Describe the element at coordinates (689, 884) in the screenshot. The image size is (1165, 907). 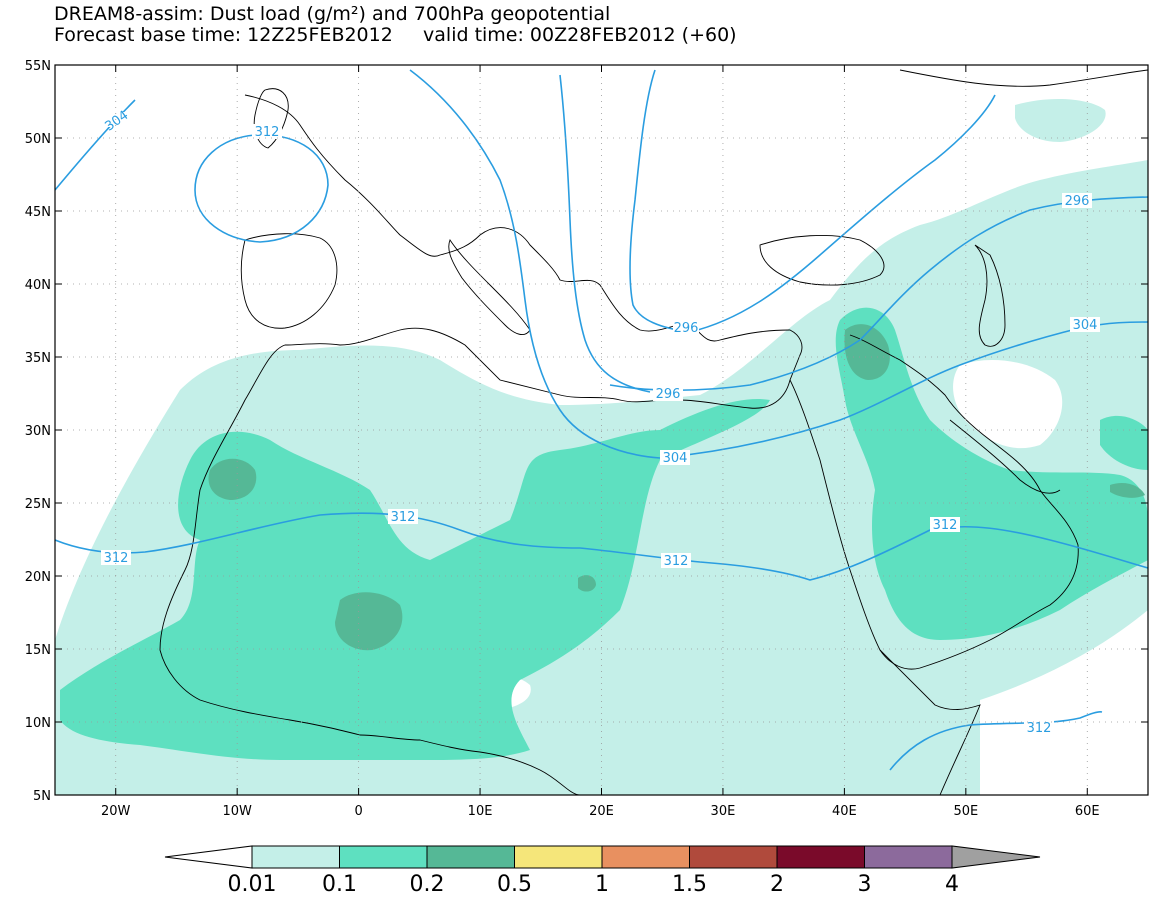
I see `colorbar-label: 1.5` at that location.